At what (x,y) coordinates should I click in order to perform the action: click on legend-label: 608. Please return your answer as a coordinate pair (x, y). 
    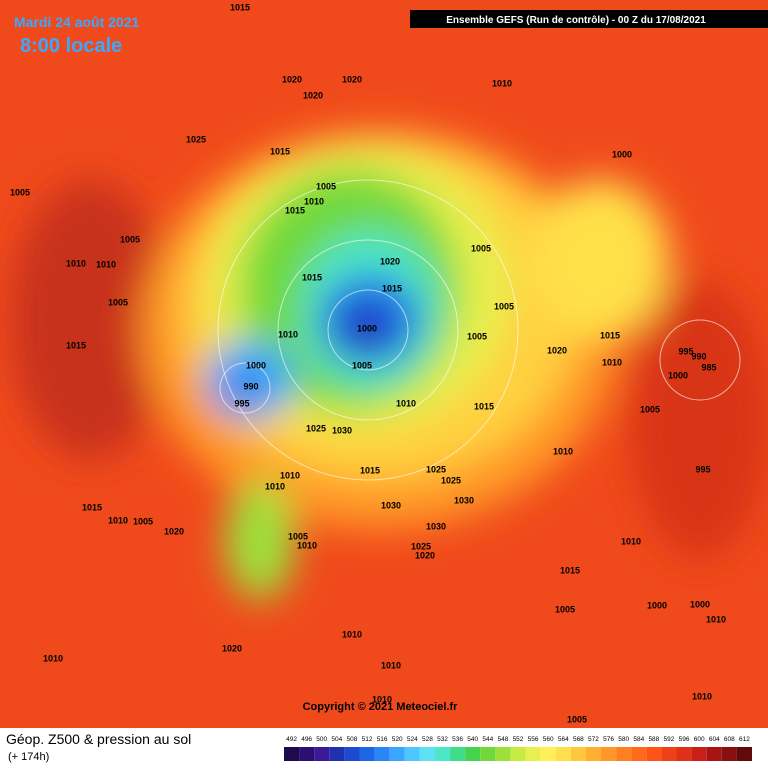
    Looking at the image, I should click on (729, 739).